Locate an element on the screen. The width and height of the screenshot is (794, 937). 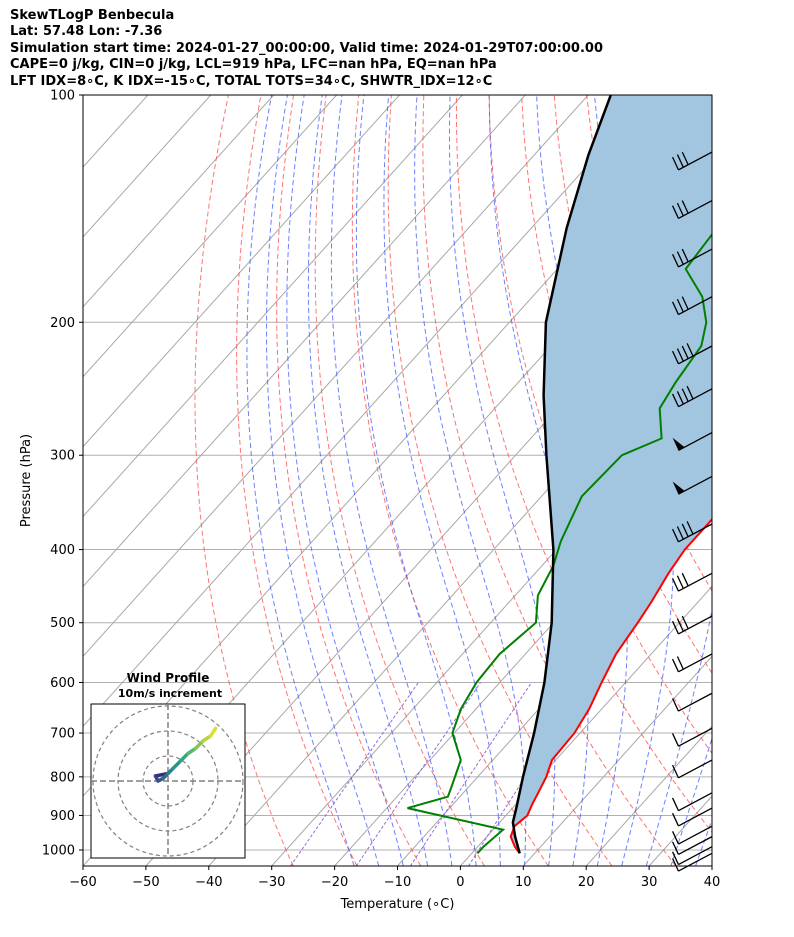
y-tick-label: 600 is located at coordinates (62, 683).